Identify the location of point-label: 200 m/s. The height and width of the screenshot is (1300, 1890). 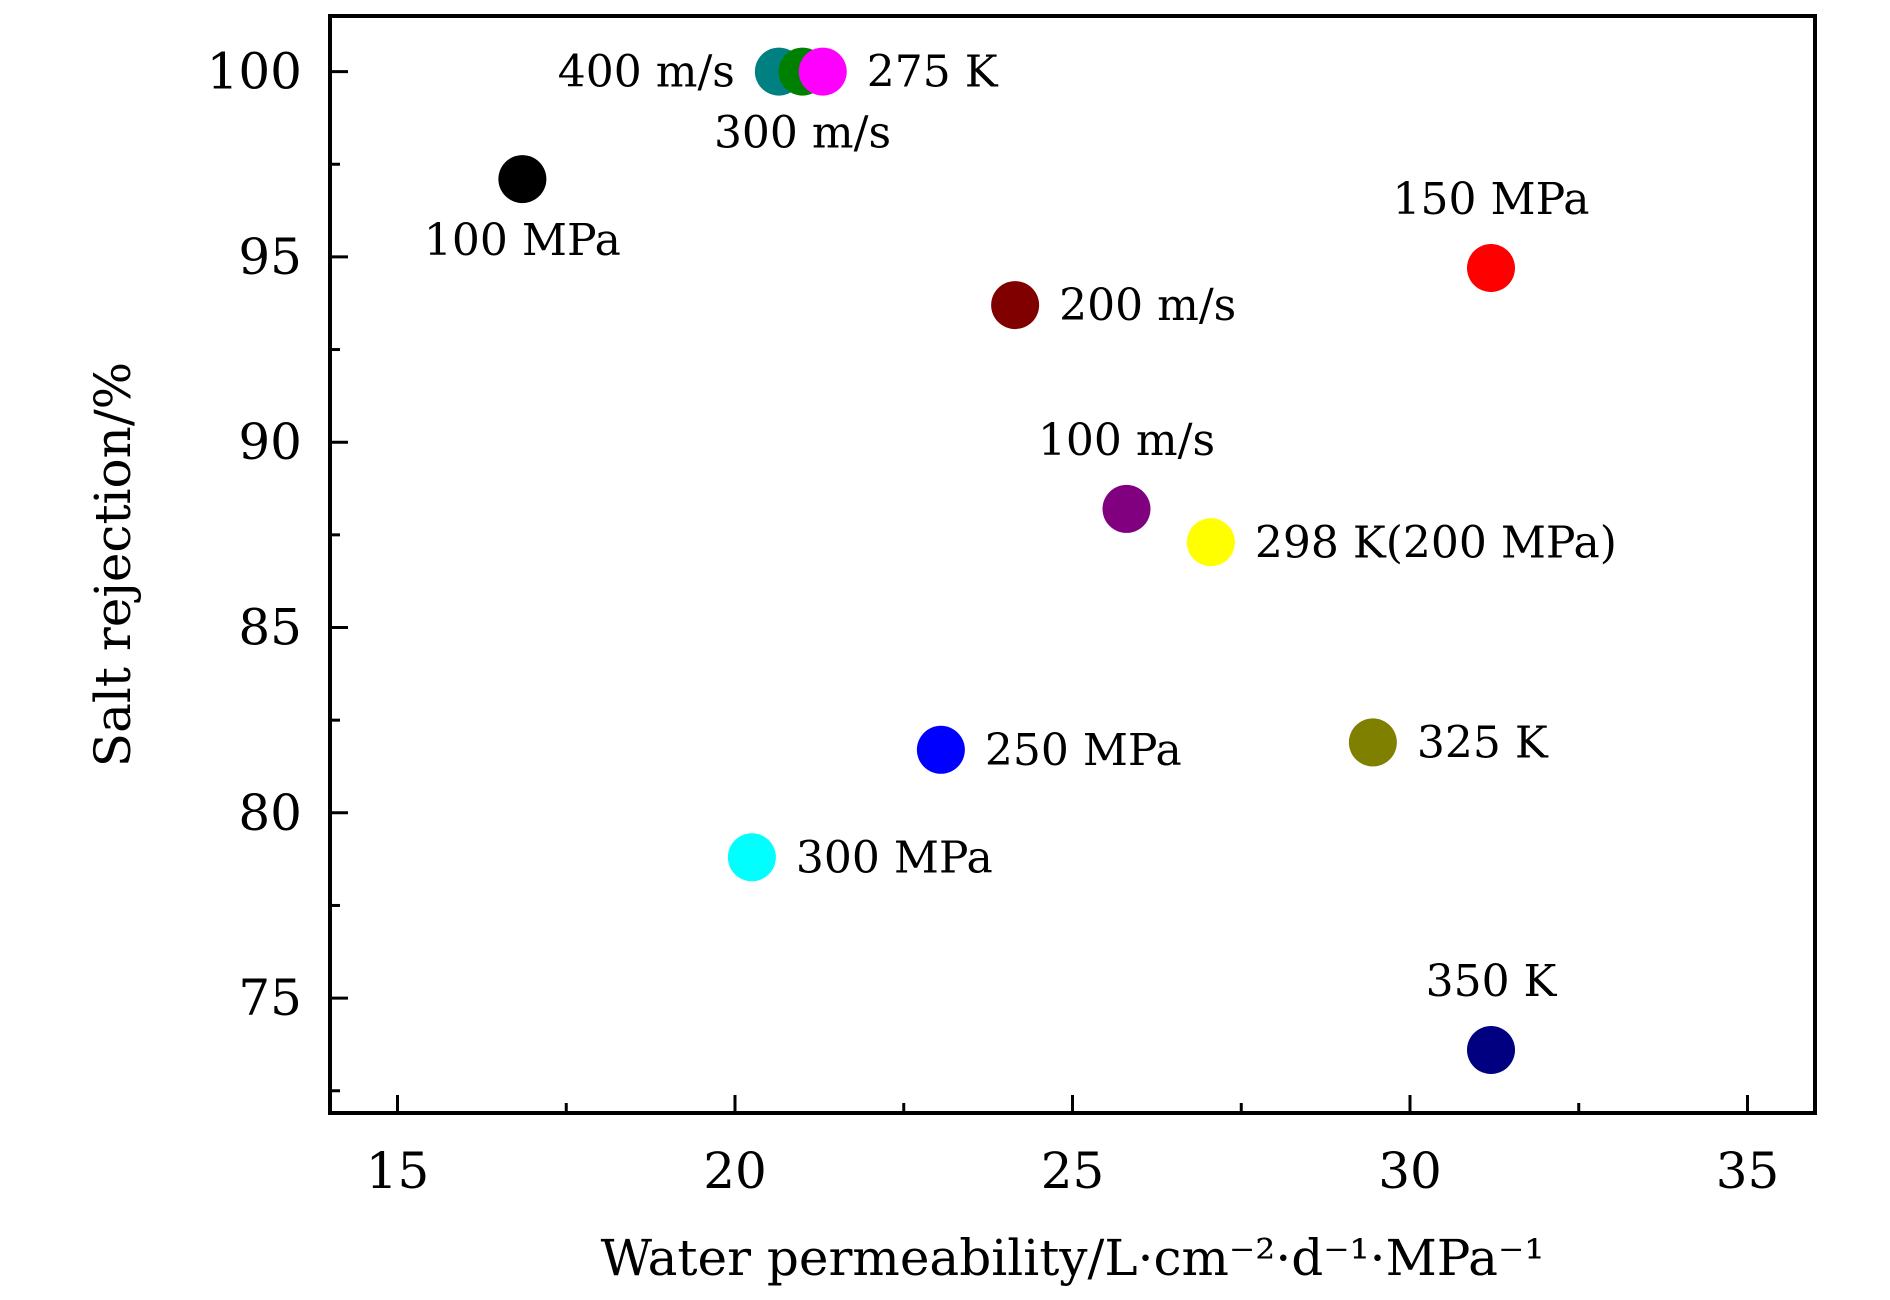
(1147, 305).